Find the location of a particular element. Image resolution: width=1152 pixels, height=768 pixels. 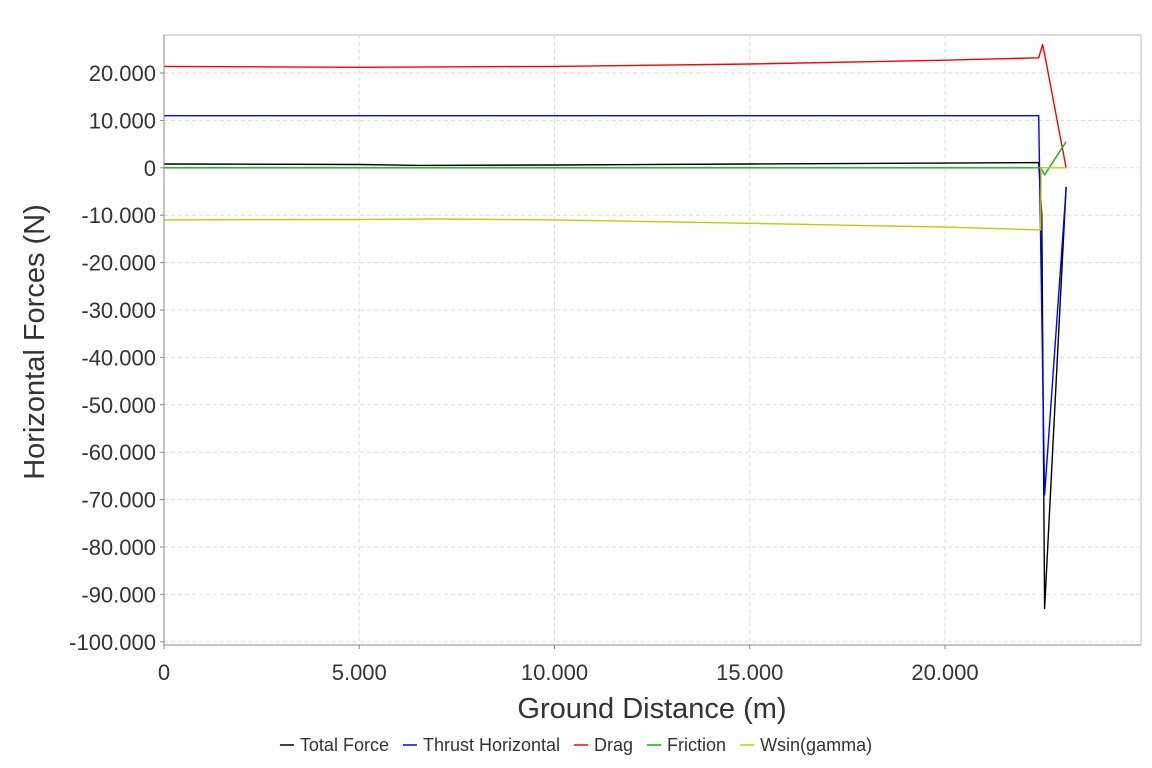

y-tick-label: 20.000 is located at coordinates (122, 73).